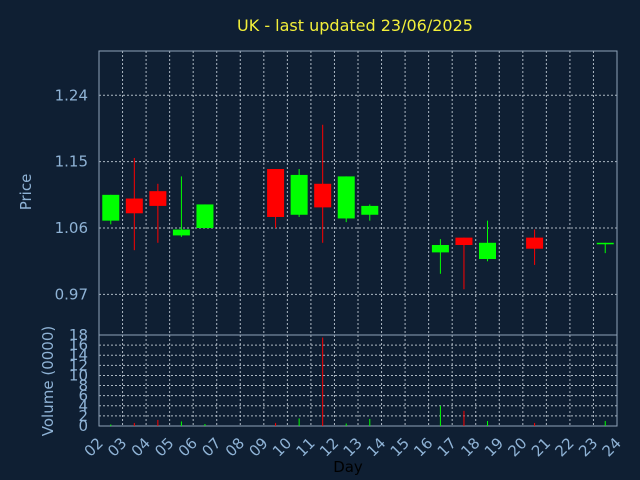 Image resolution: width=640 pixels, height=480 pixels. Describe the element at coordinates (164, 447) in the screenshot. I see `x-tick-label: 05` at that location.